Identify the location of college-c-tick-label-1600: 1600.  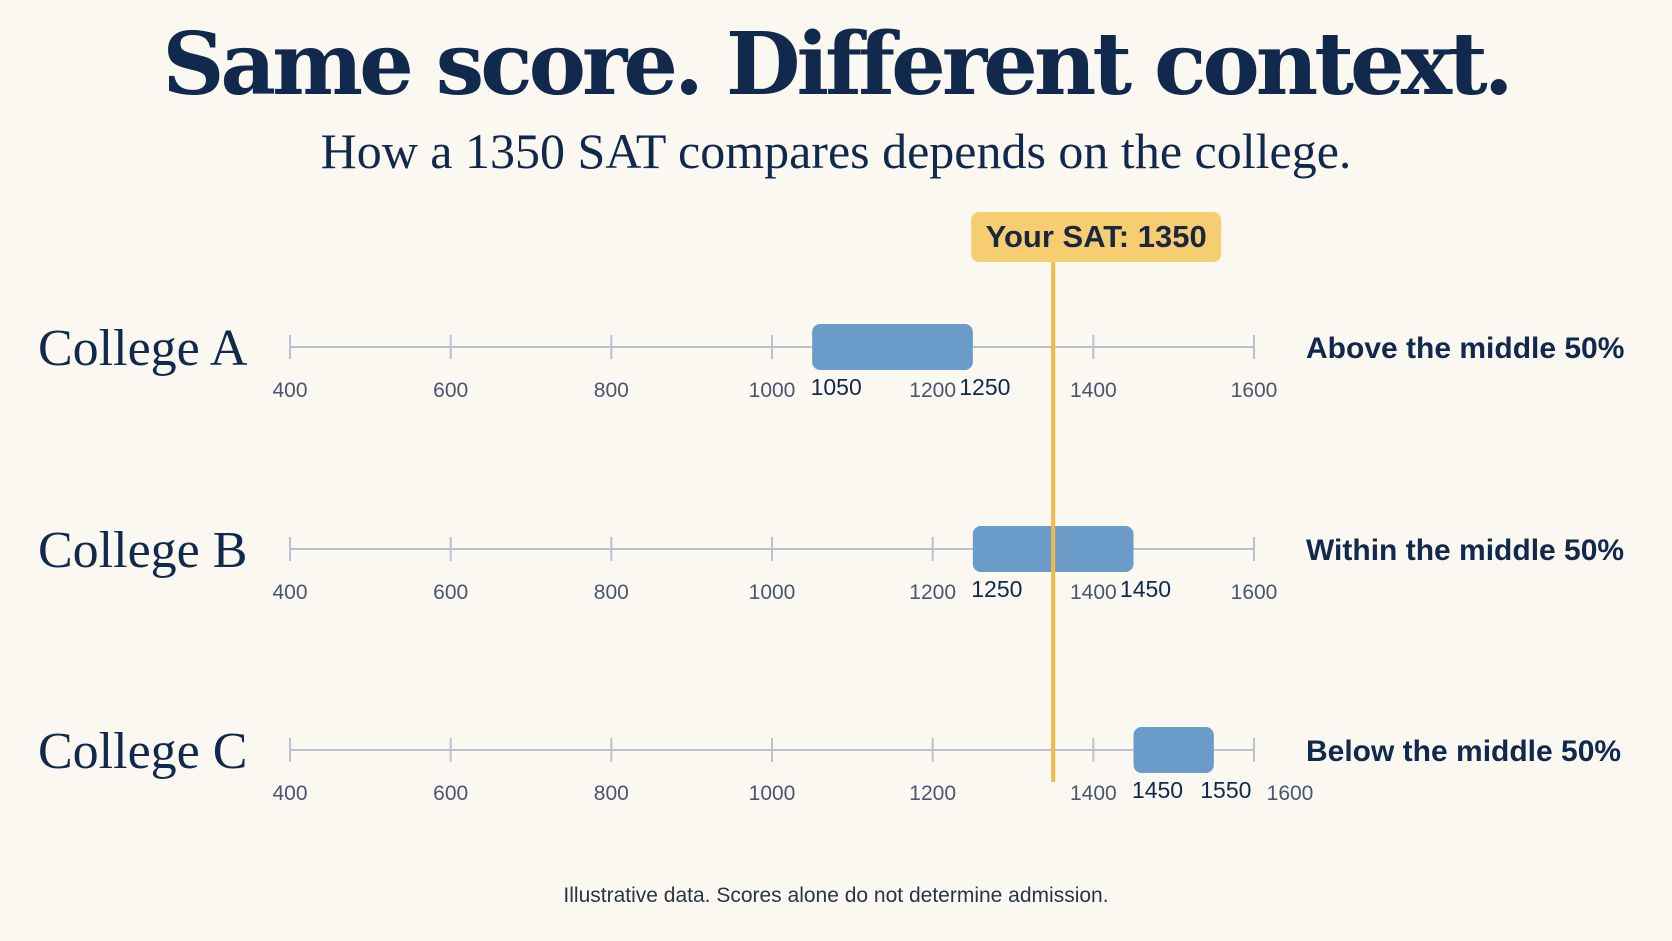
(1290, 793).